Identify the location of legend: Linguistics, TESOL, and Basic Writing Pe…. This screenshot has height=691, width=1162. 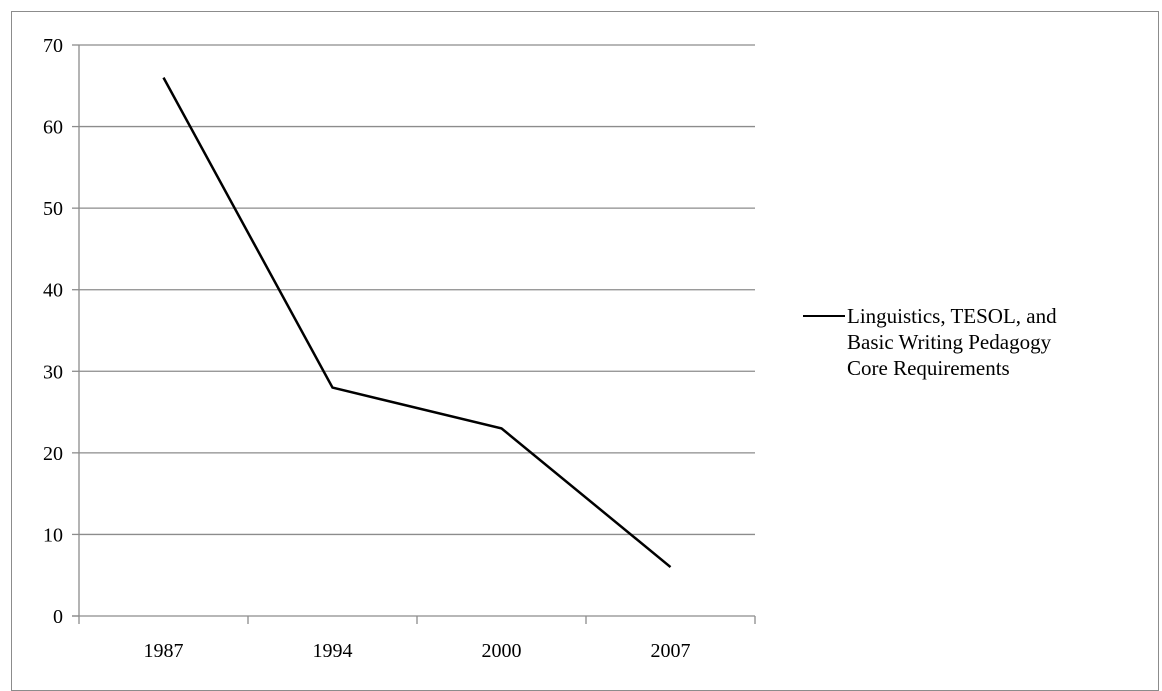
(945, 342).